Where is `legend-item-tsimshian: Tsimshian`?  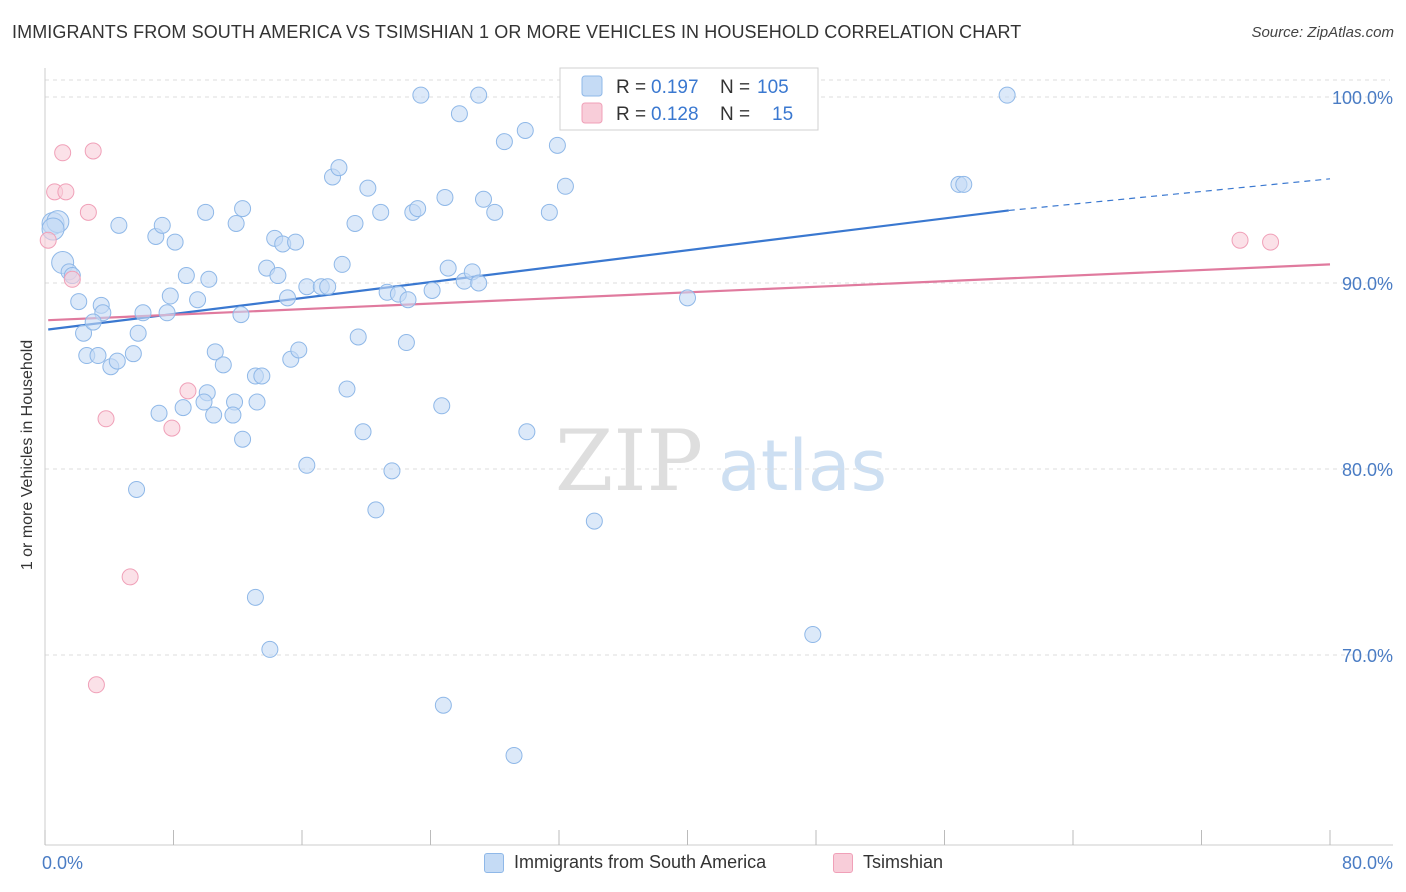
legend-item-tsimshian: Tsimshian is located at coordinates (888, 862).